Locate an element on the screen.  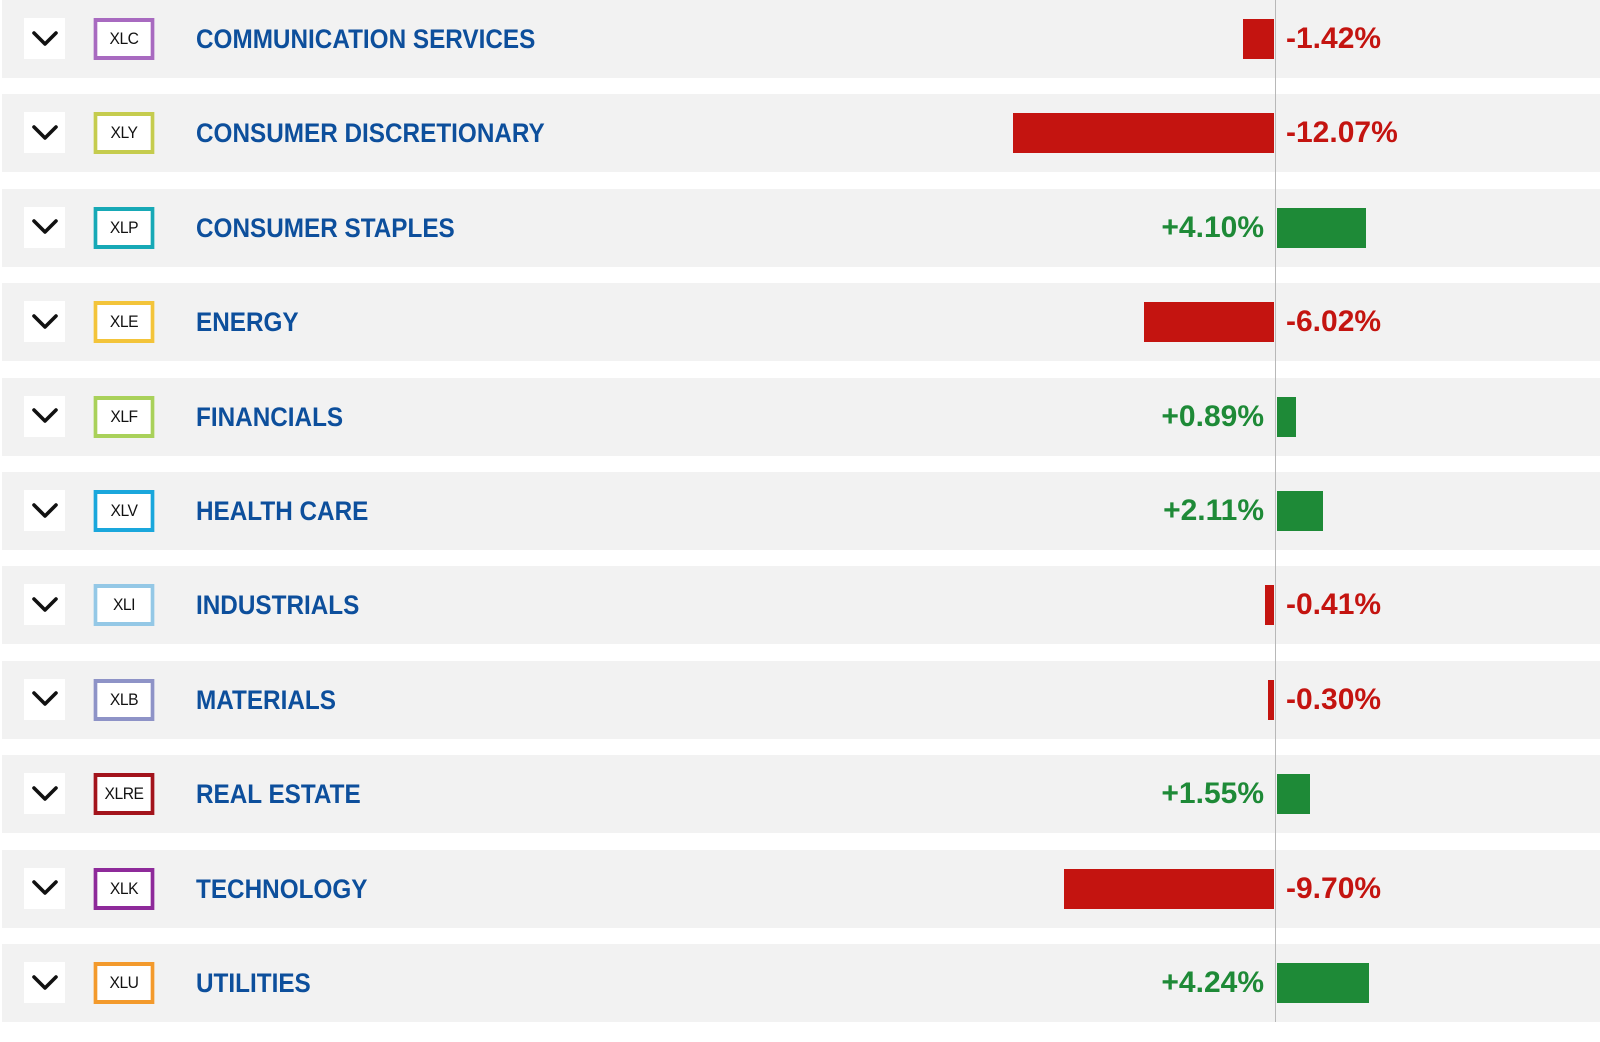
percent-change-label: +4.24% is located at coordinates (1212, 982).